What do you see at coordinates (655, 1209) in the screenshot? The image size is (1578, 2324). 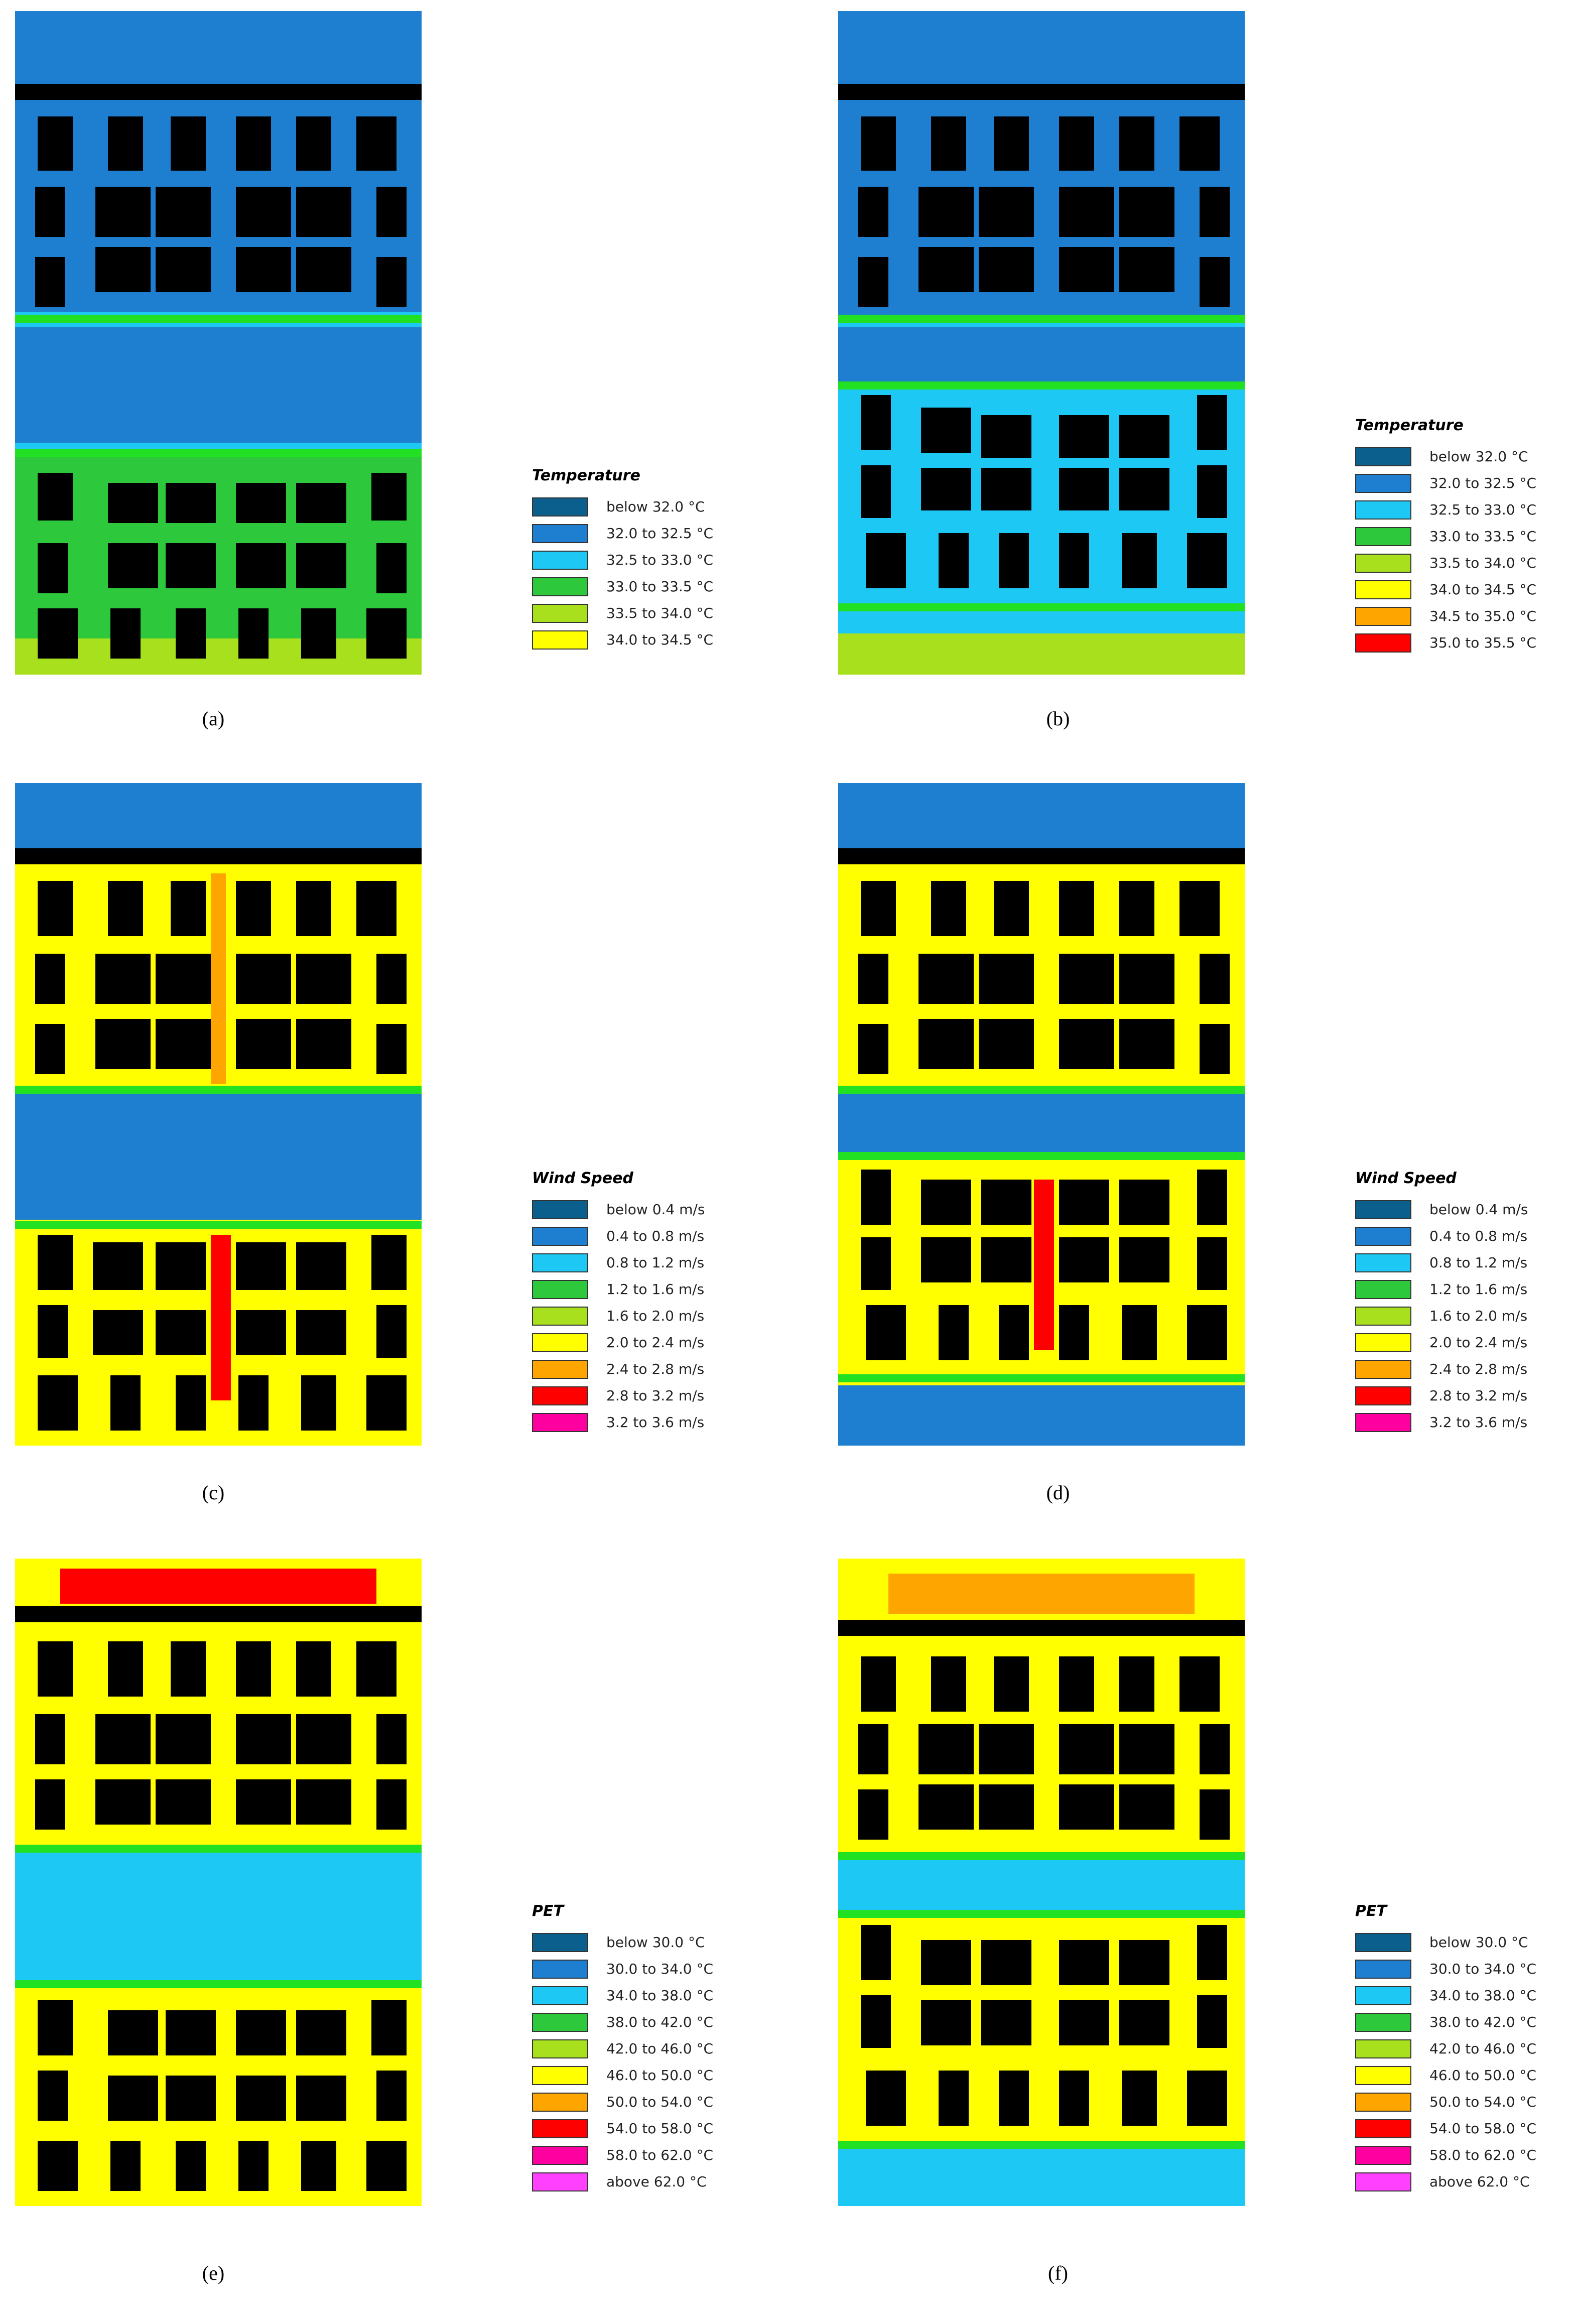 I see `legend-label: below 0.4 m/s` at bounding box center [655, 1209].